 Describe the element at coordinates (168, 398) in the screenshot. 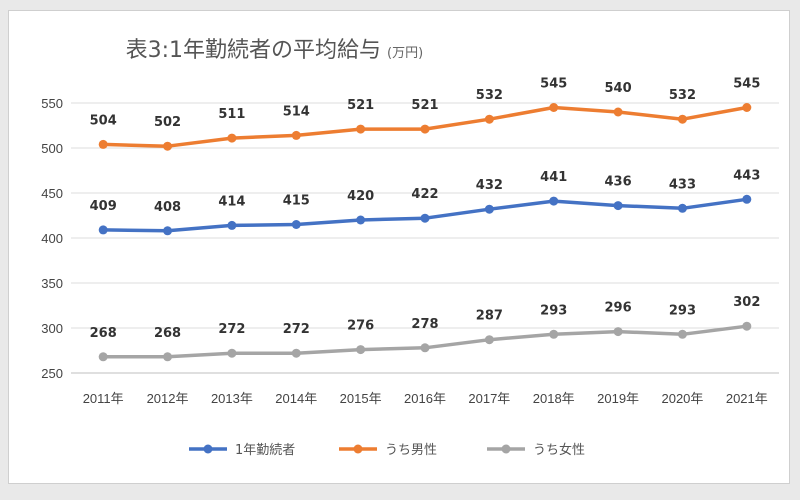

I see `x-tick-label: 2012年` at that location.